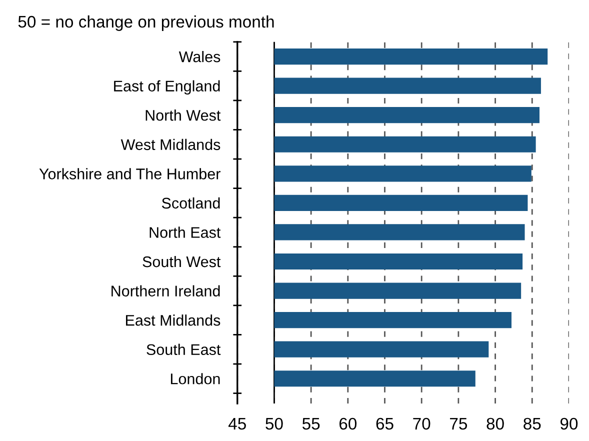 This screenshot has width=589, height=441. What do you see at coordinates (167, 87) in the screenshot?
I see `y-tick-label: East of England` at bounding box center [167, 87].